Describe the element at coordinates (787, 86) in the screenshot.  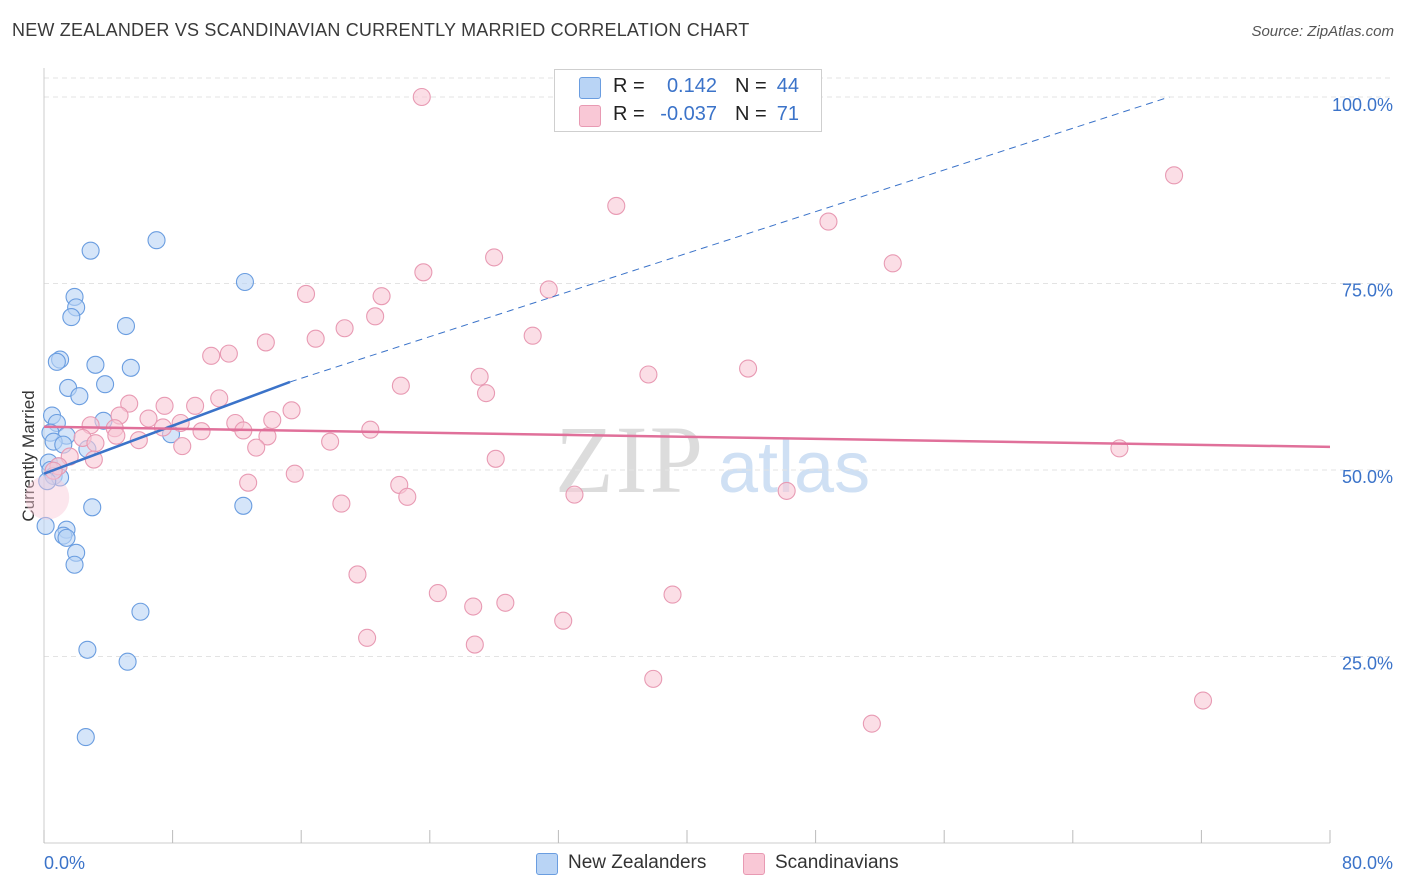
I see `legend-n-value: 44` at that location.